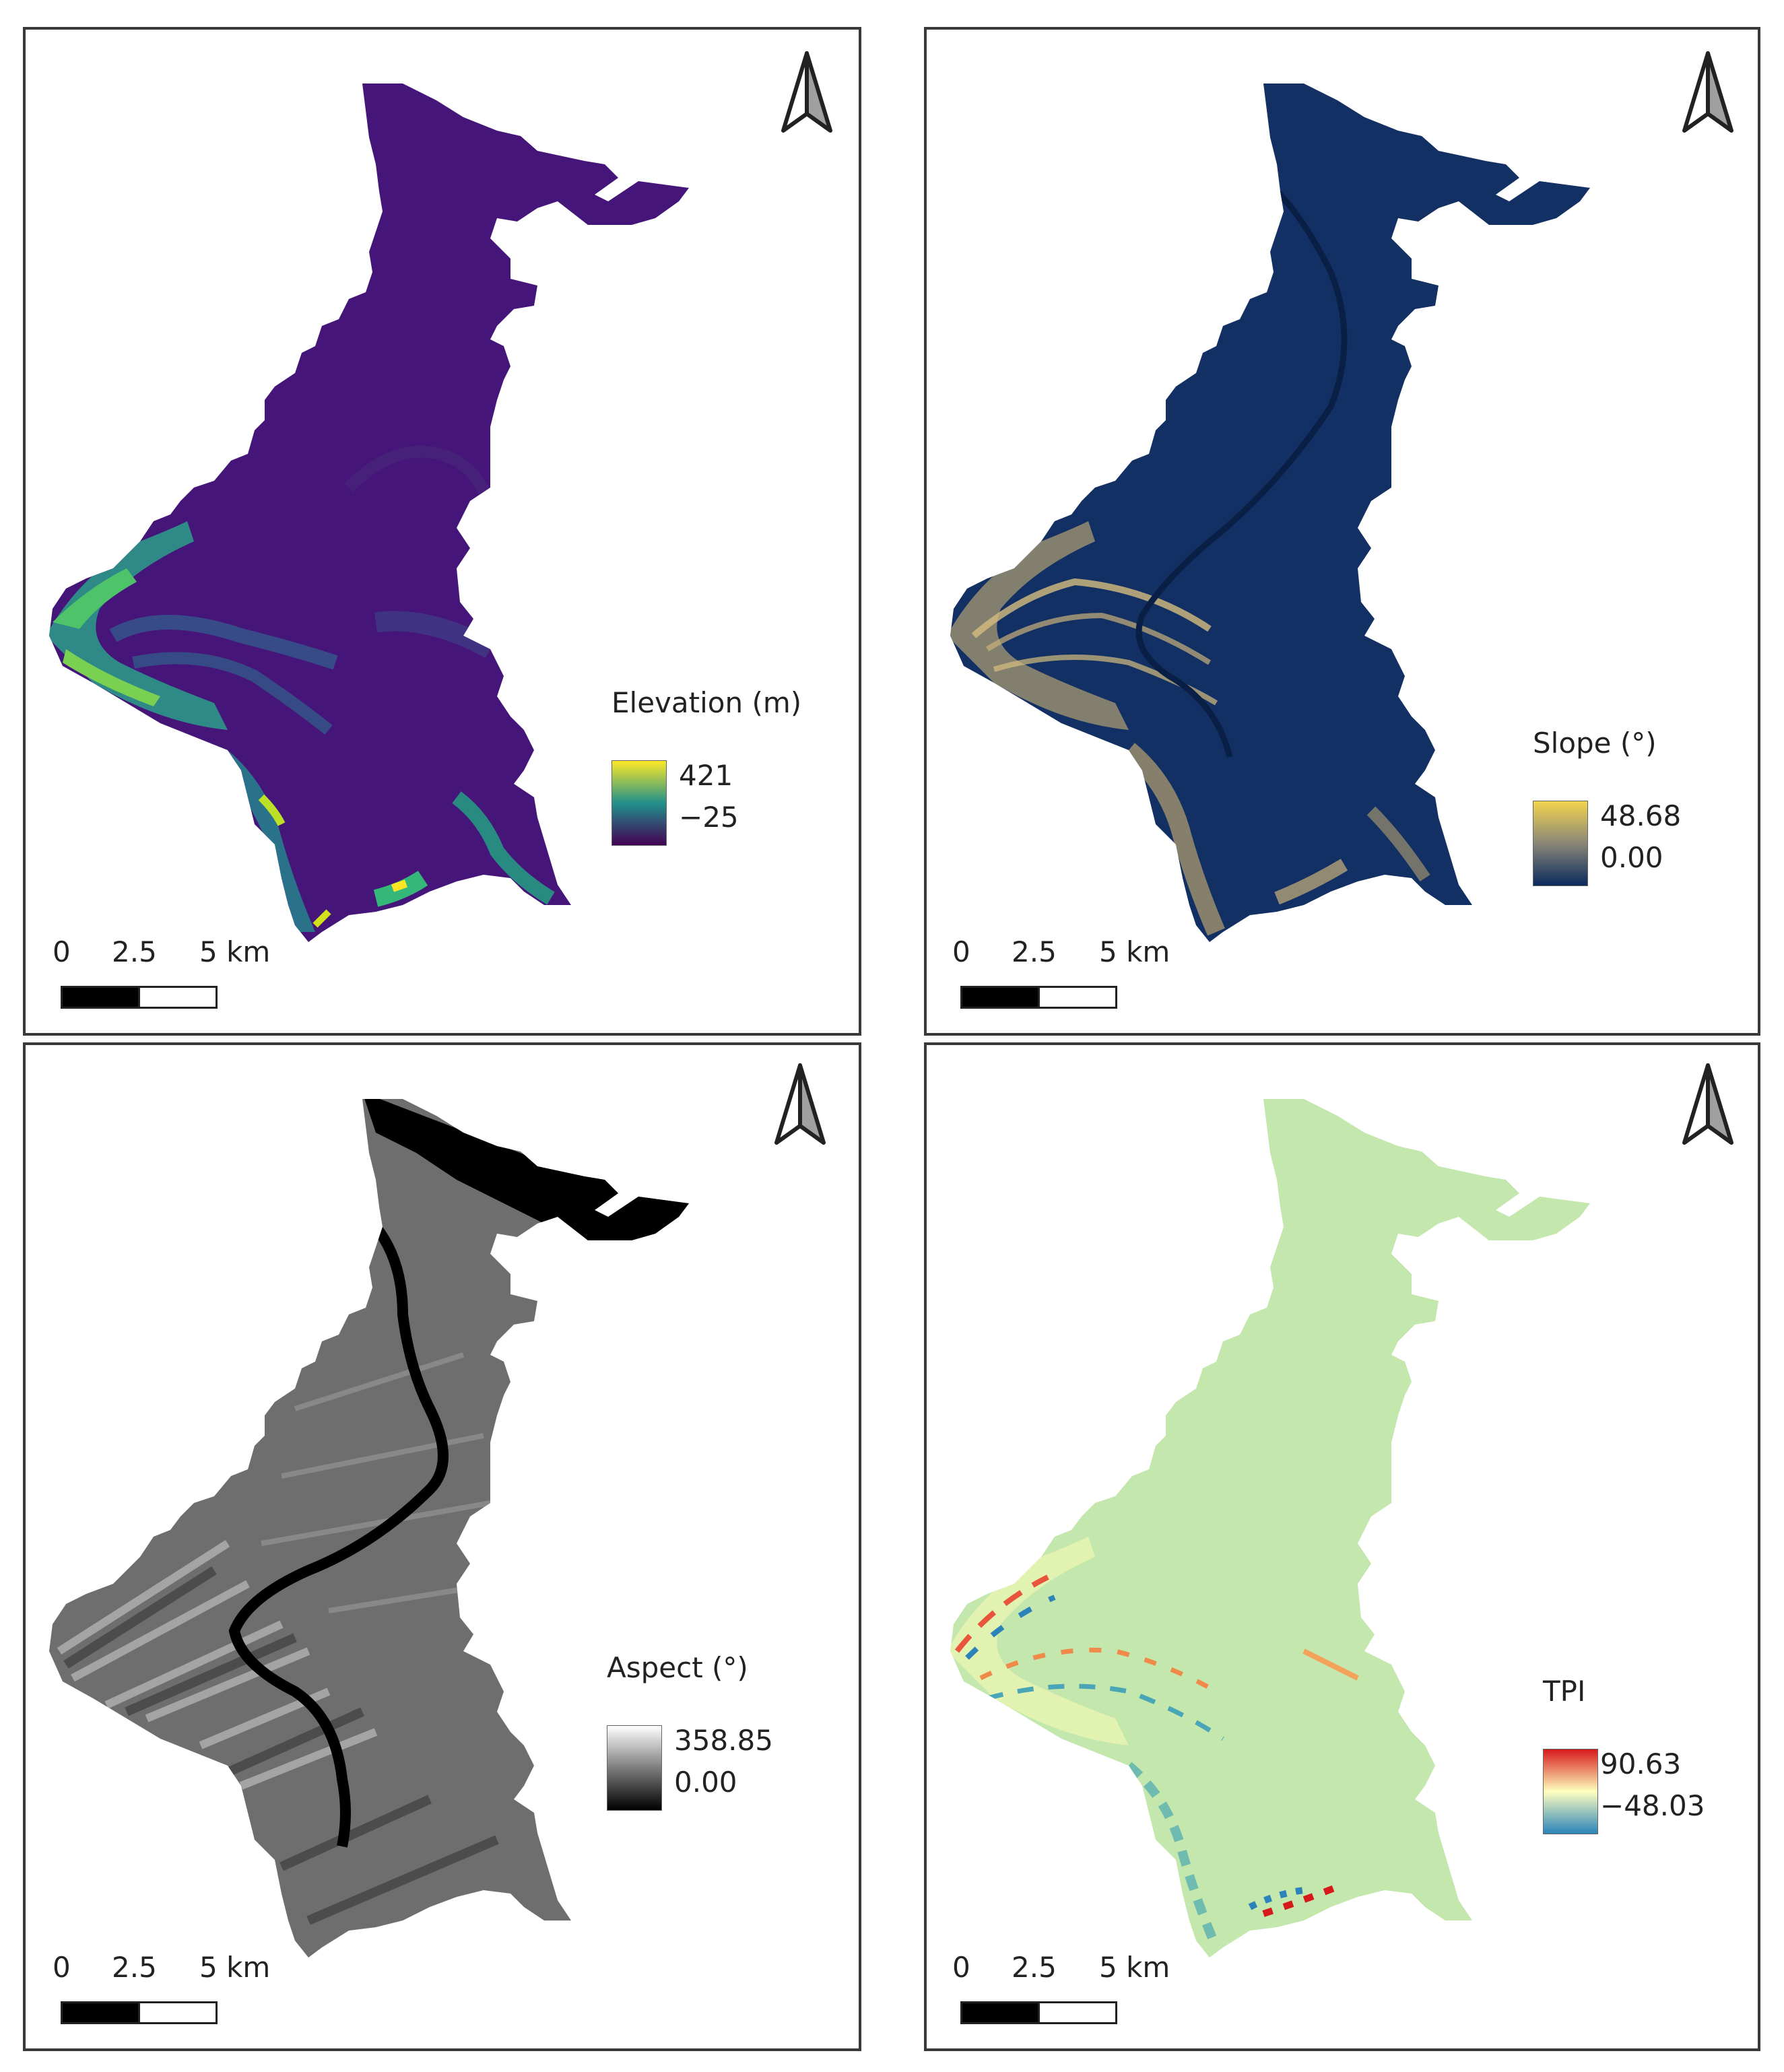 Image resolution: width=1784 pixels, height=2072 pixels. Describe the element at coordinates (1641, 1763) in the screenshot. I see `legend-max-value: 90.63` at that location.